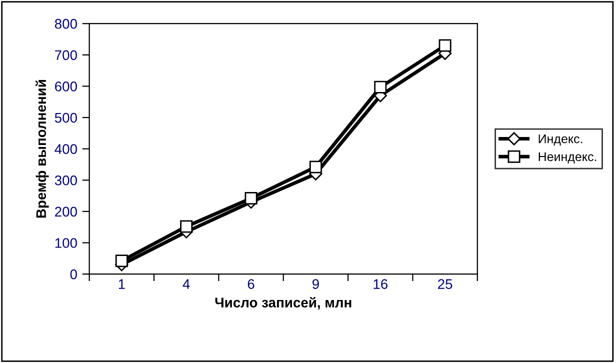  What do you see at coordinates (560, 140) in the screenshot?
I see `legend-label: Индекс.` at bounding box center [560, 140].